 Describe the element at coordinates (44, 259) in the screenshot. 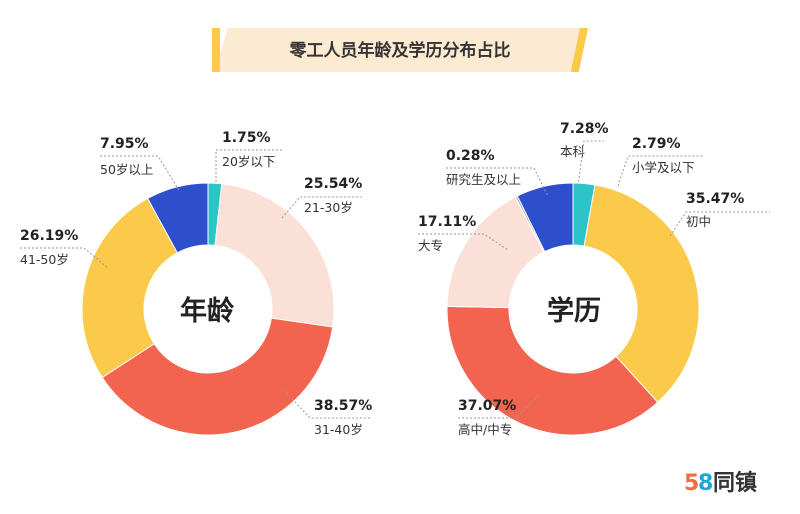

I see `age-label-cat-41-50: 41-50岁` at that location.